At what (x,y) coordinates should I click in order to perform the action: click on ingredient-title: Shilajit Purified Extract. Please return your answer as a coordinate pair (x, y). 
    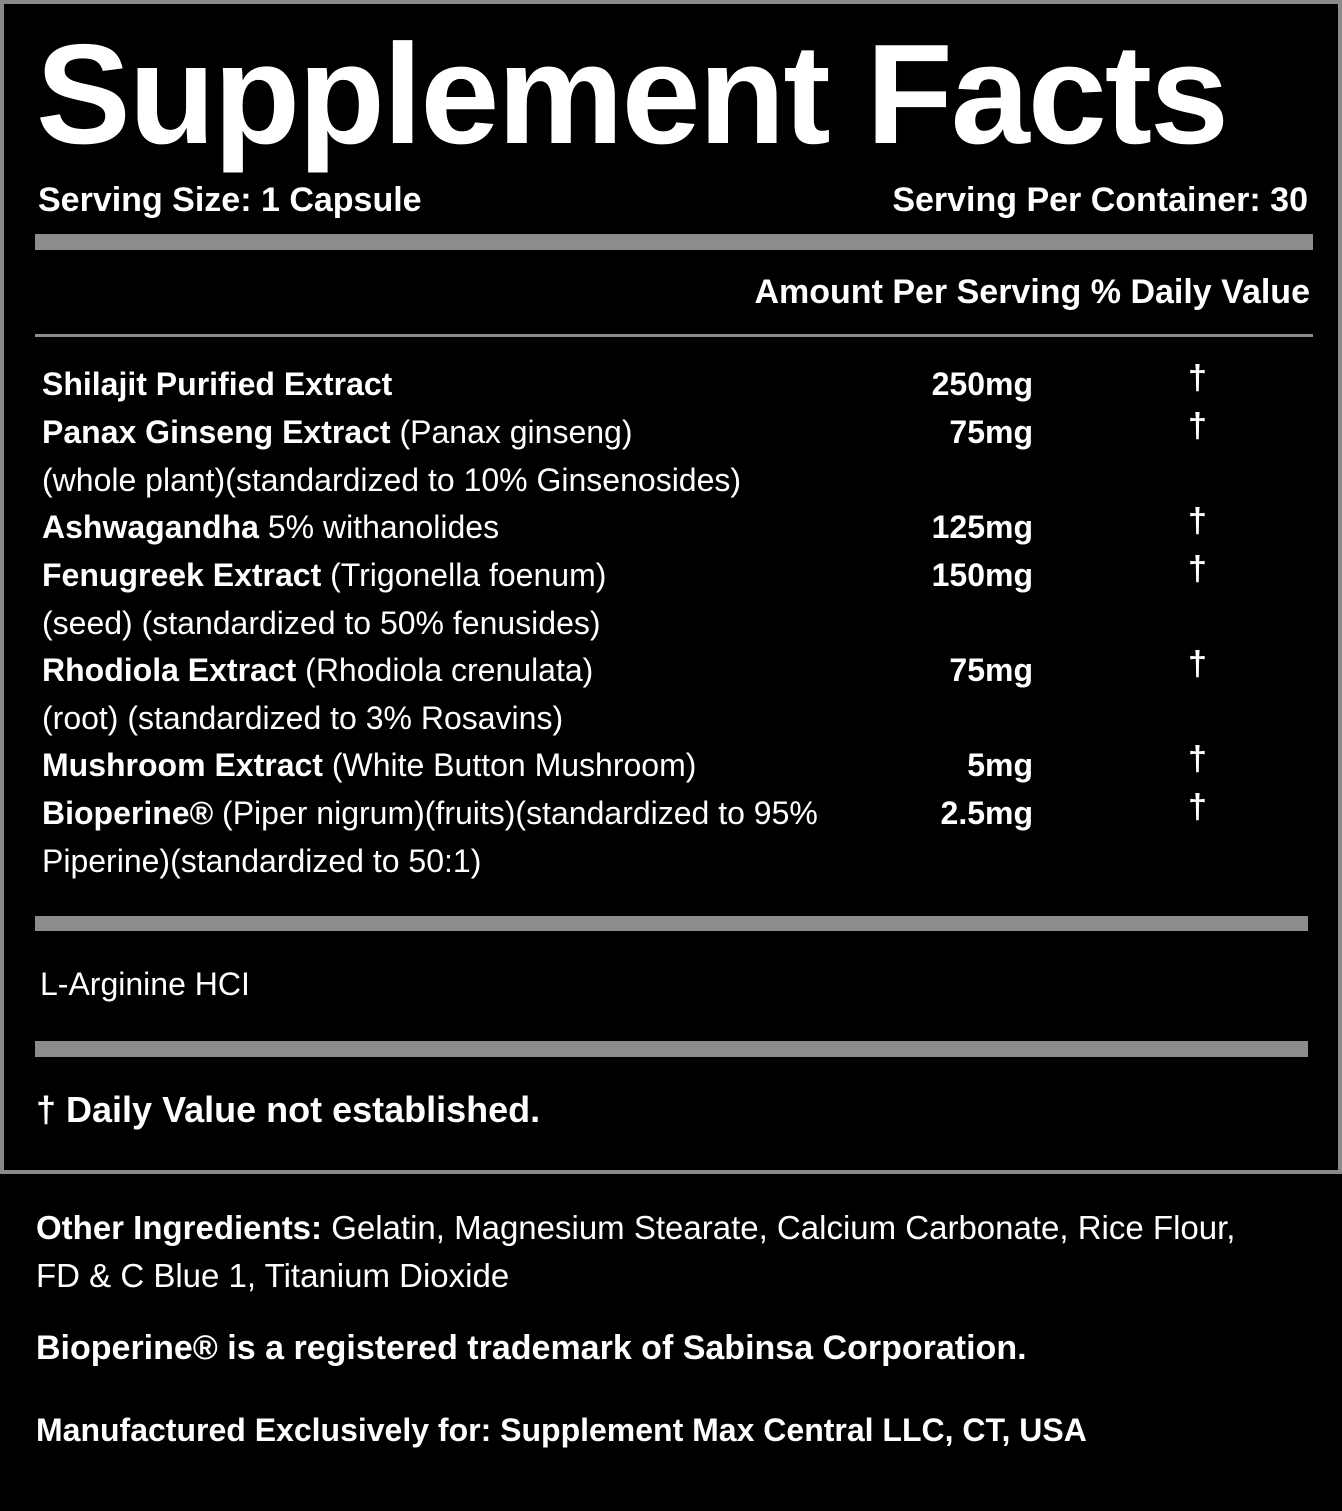
    Looking at the image, I should click on (217, 384).